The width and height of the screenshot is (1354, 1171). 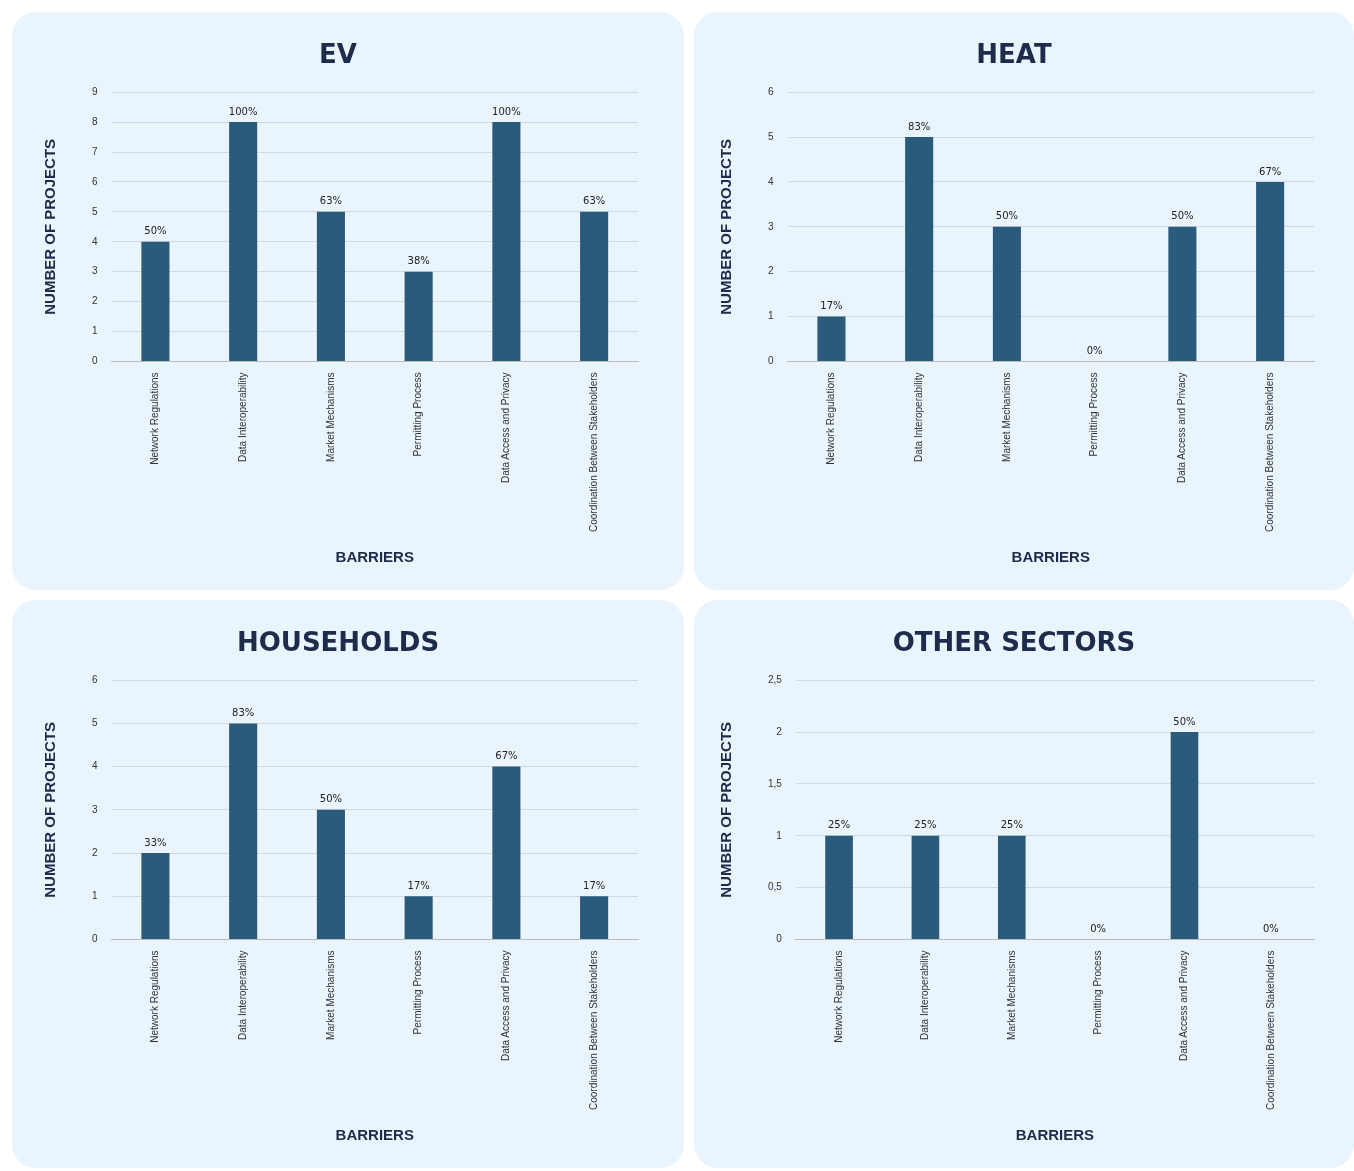 What do you see at coordinates (95, 121) in the screenshot?
I see `y-tick-label: 8` at bounding box center [95, 121].